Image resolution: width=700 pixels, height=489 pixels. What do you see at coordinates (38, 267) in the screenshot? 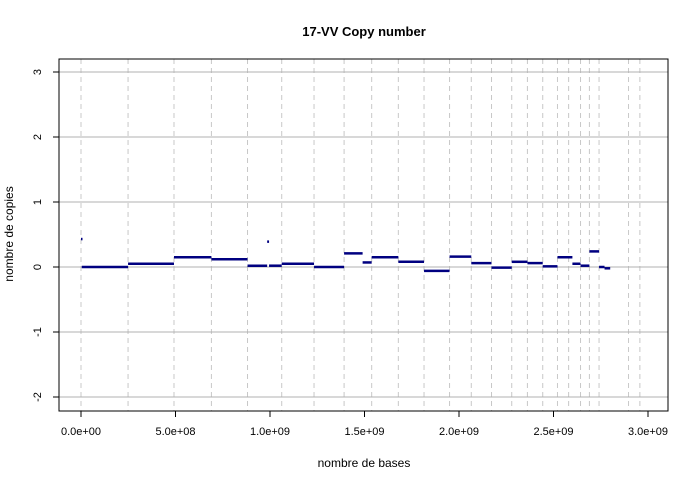
I see `y-tick-label: 0` at bounding box center [38, 267].